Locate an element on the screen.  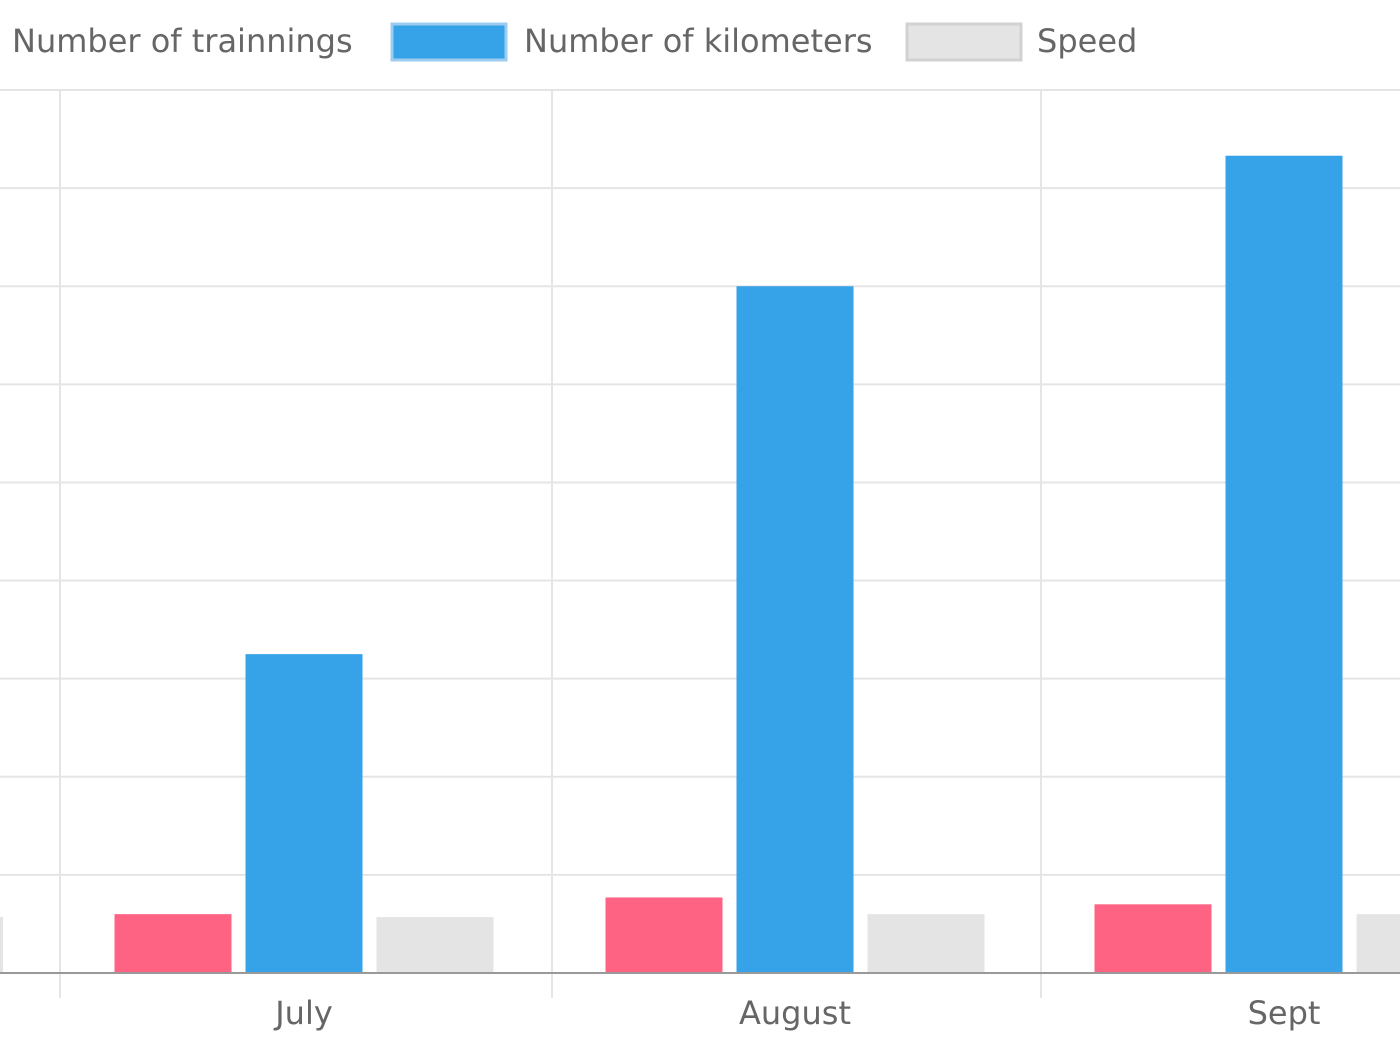
bar-number-of-trainnings-august is located at coordinates (664, 935).